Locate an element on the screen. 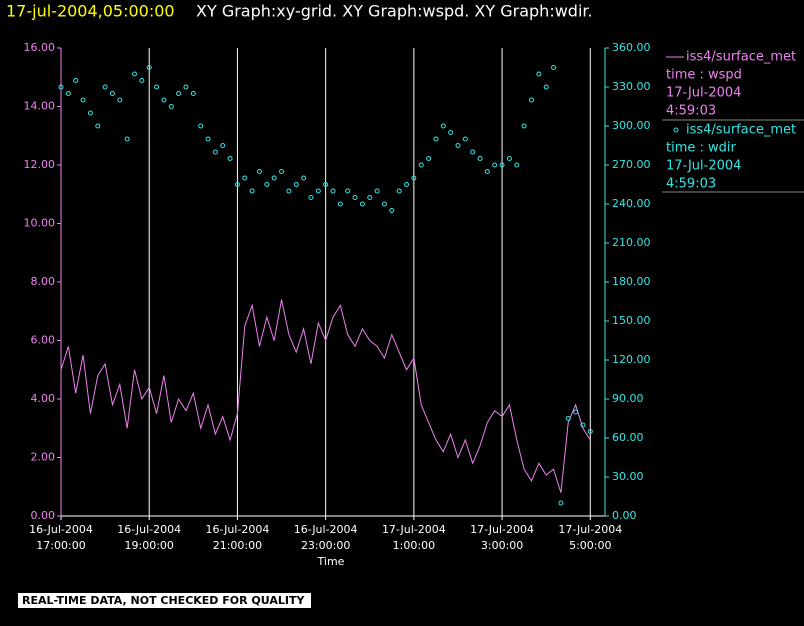 The width and height of the screenshot is (804, 626). y-tick-label: 2.00 is located at coordinates (43, 457).